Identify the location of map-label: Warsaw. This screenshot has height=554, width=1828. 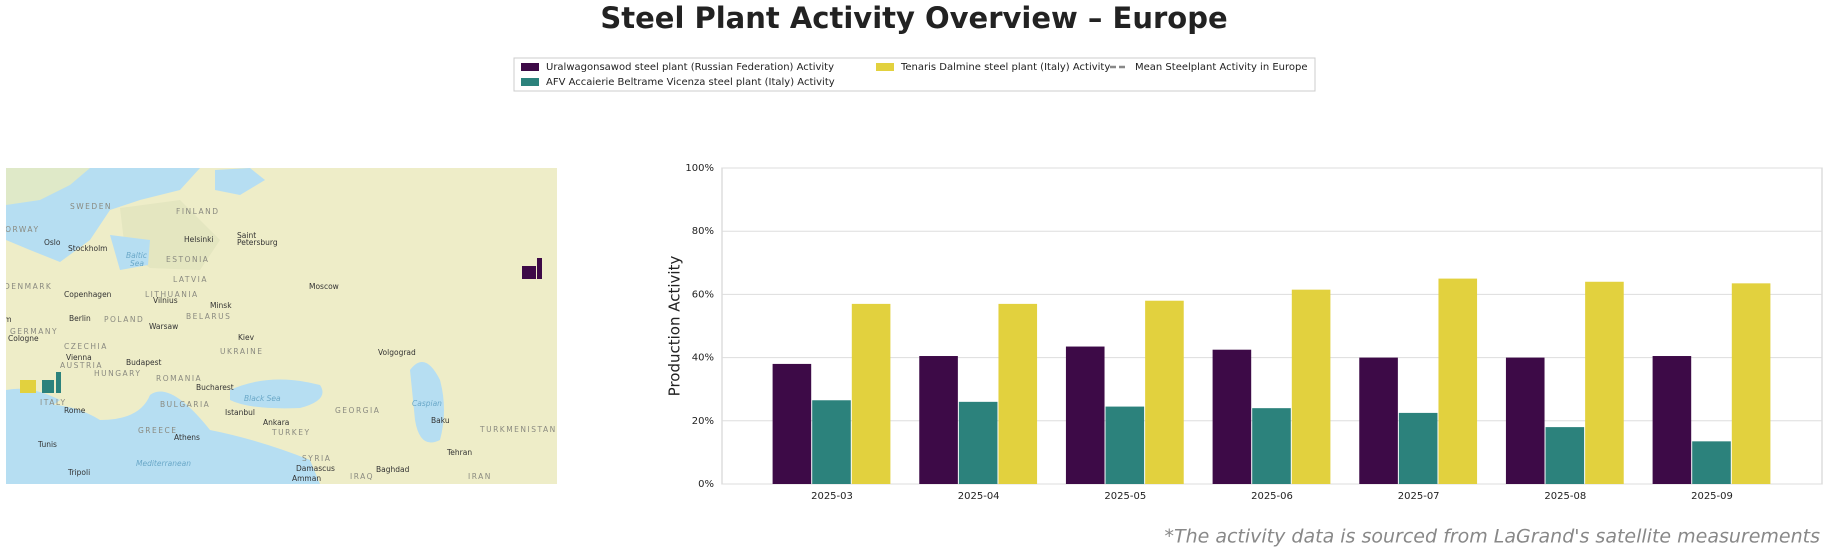
(163, 326).